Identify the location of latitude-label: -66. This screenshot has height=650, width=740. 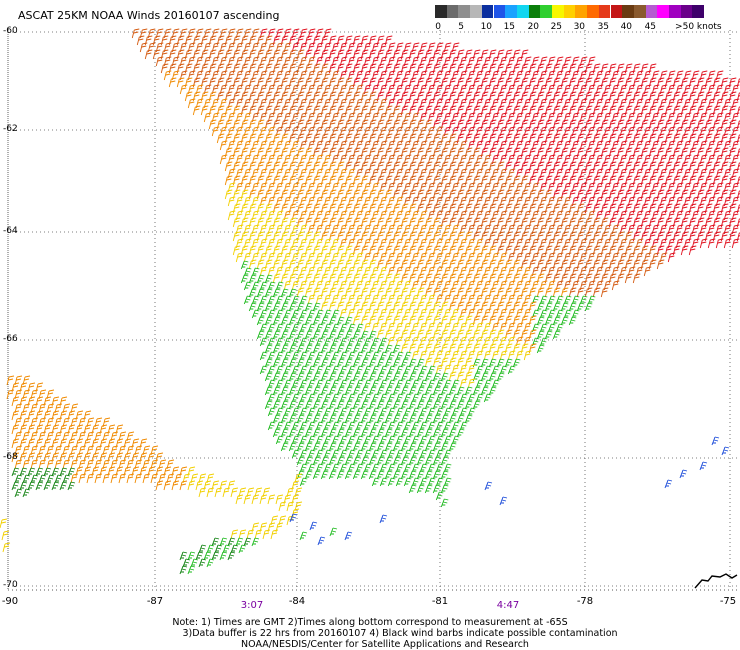
(10, 339).